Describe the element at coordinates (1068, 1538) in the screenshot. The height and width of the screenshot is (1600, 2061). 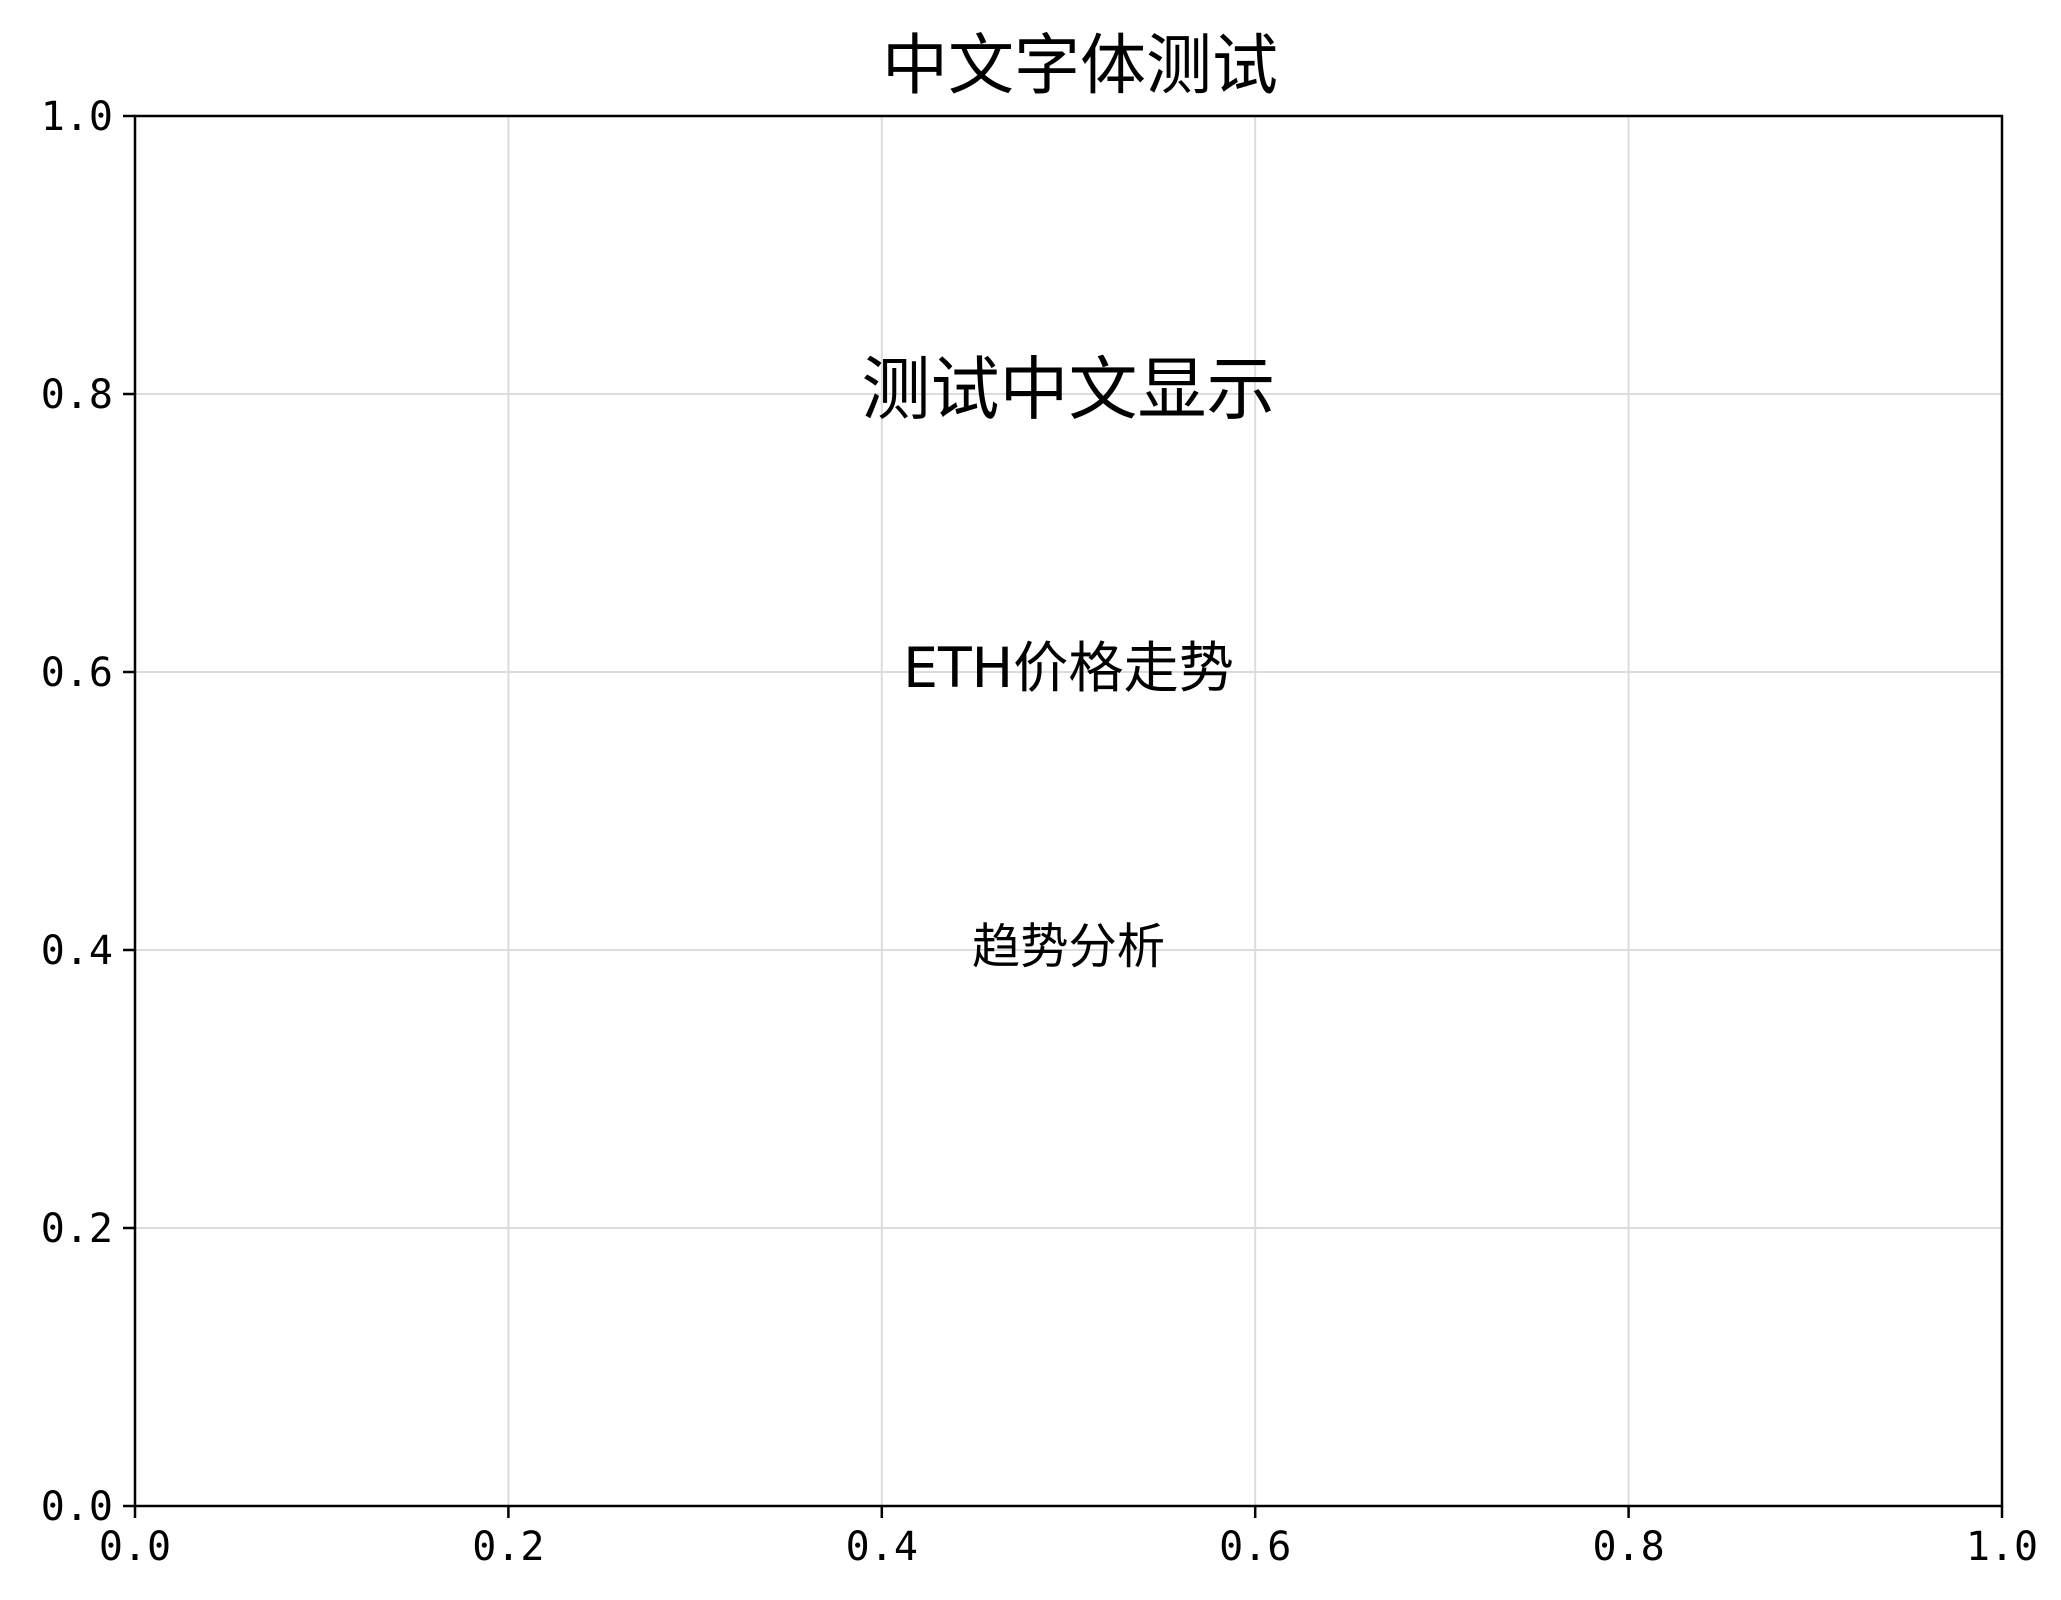
I see `x-axis: 0.0 0.2 0.4 0.6 0.8 1.0` at that location.